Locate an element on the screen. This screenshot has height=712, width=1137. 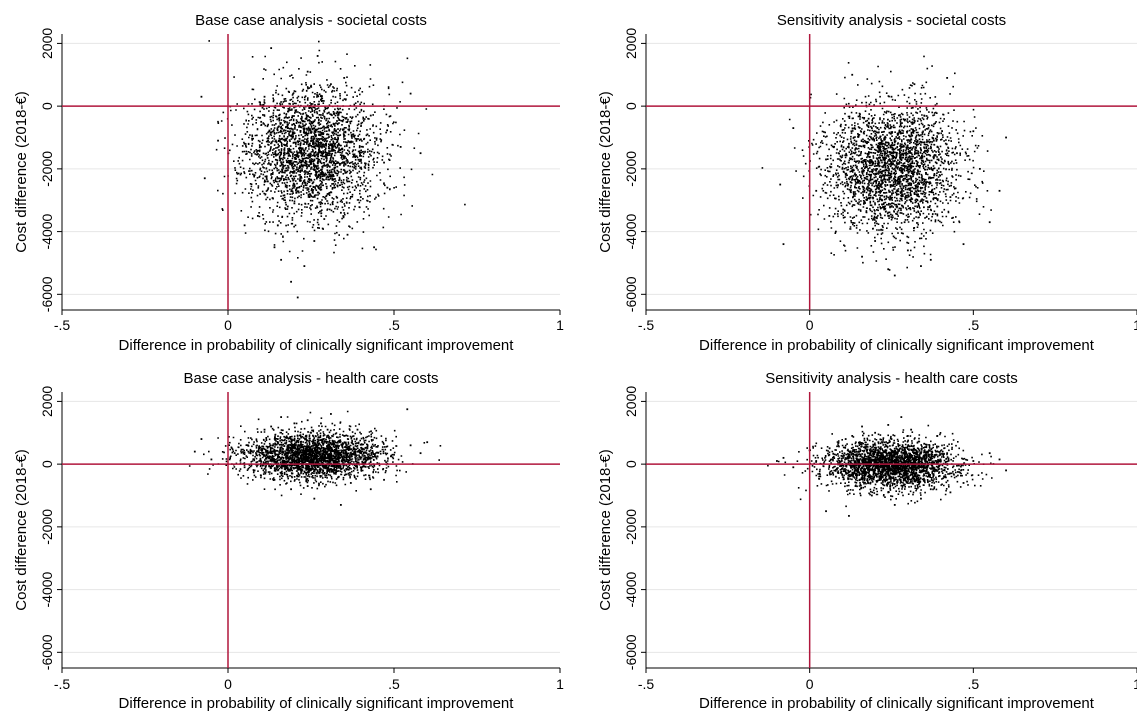
y-tick-label: -6000 is located at coordinates (47, 652).